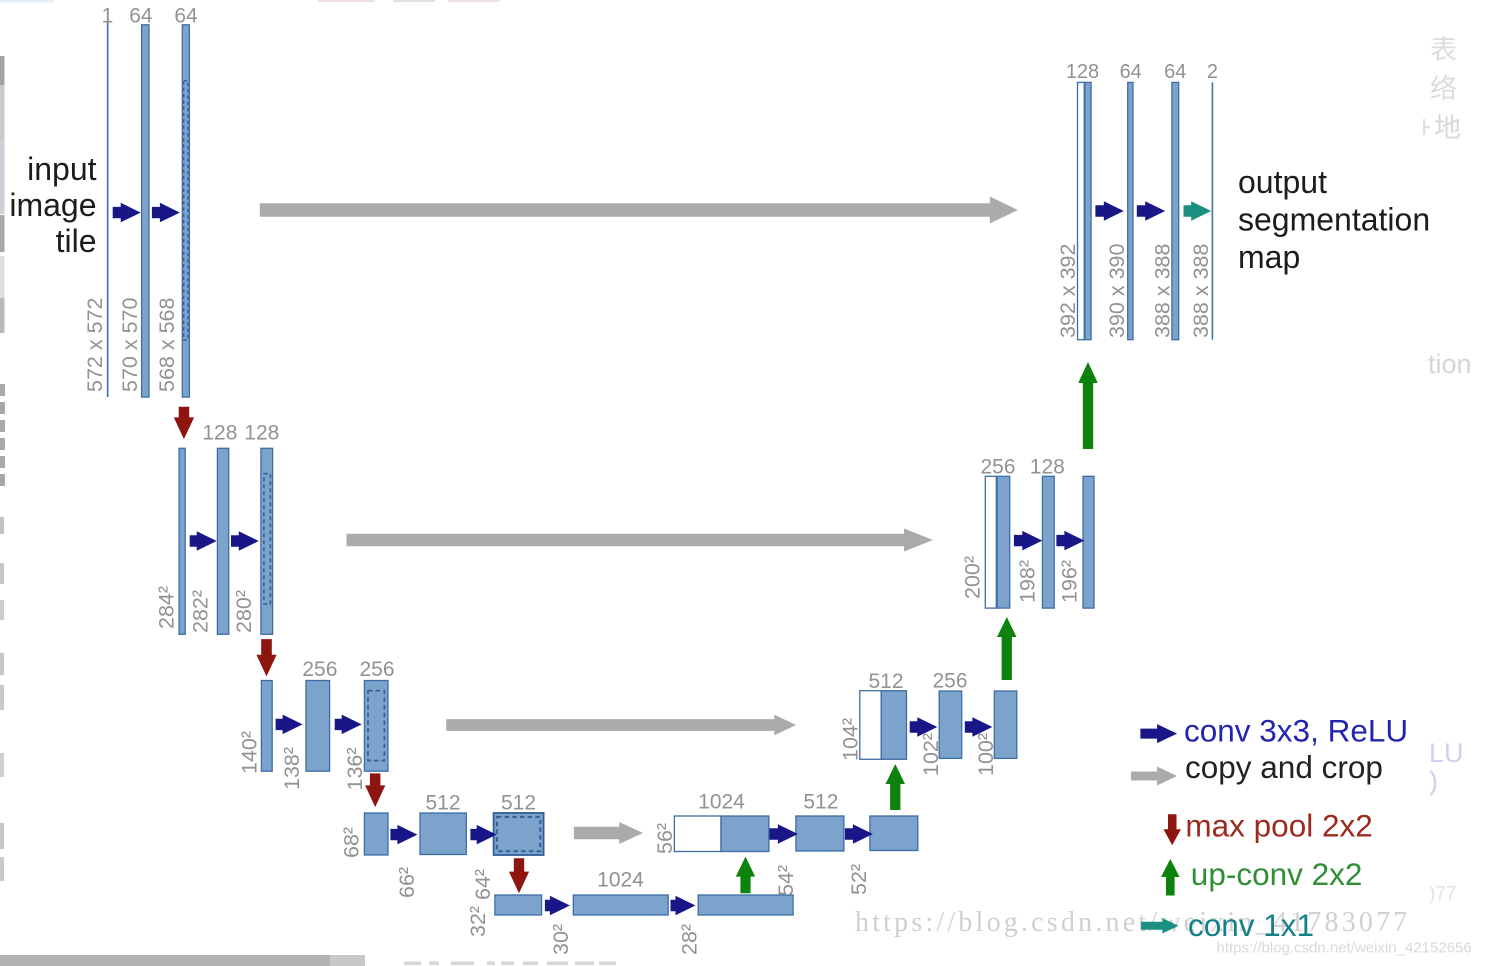 This screenshot has height=966, width=1501. What do you see at coordinates (1447, 128) in the screenshot?
I see `svg-text: 地` at bounding box center [1447, 128].